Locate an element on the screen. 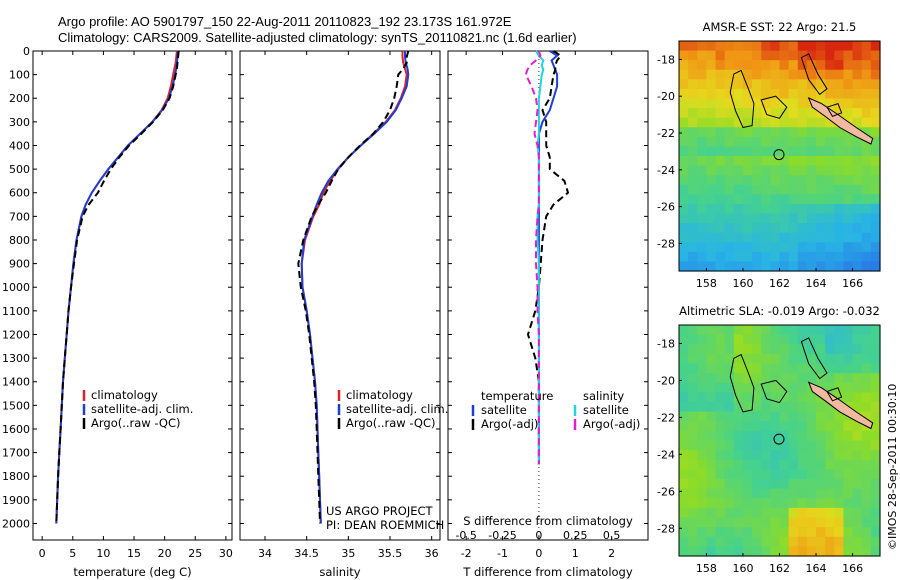  diff-legend-title-temperature: temperature is located at coordinates (517, 396).